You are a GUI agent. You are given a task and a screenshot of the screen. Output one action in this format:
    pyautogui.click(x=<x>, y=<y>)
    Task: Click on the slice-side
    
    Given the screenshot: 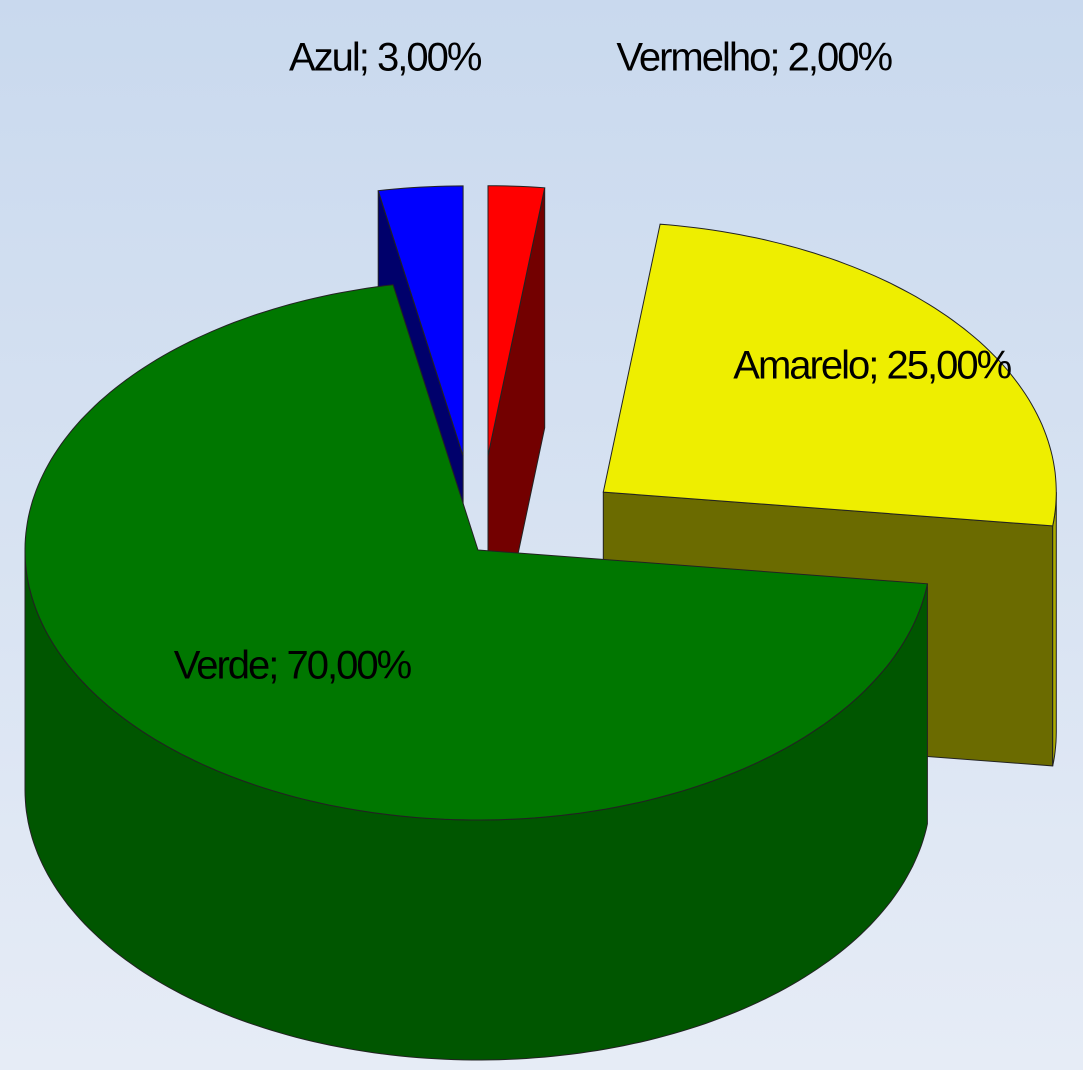 What is the action you would take?
    pyautogui.click(x=1054, y=629)
    